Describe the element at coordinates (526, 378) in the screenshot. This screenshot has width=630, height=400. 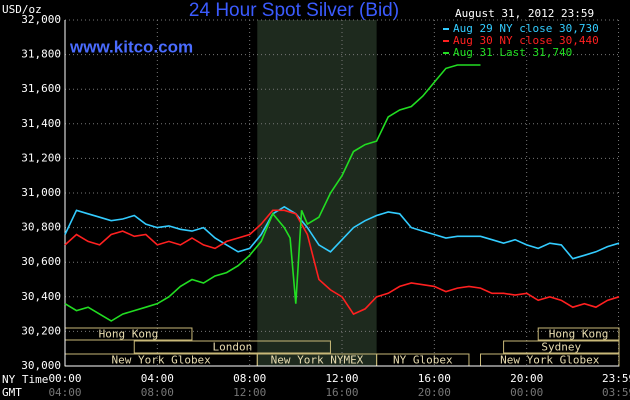
I see `x-tick-label: 20:00` at that location.